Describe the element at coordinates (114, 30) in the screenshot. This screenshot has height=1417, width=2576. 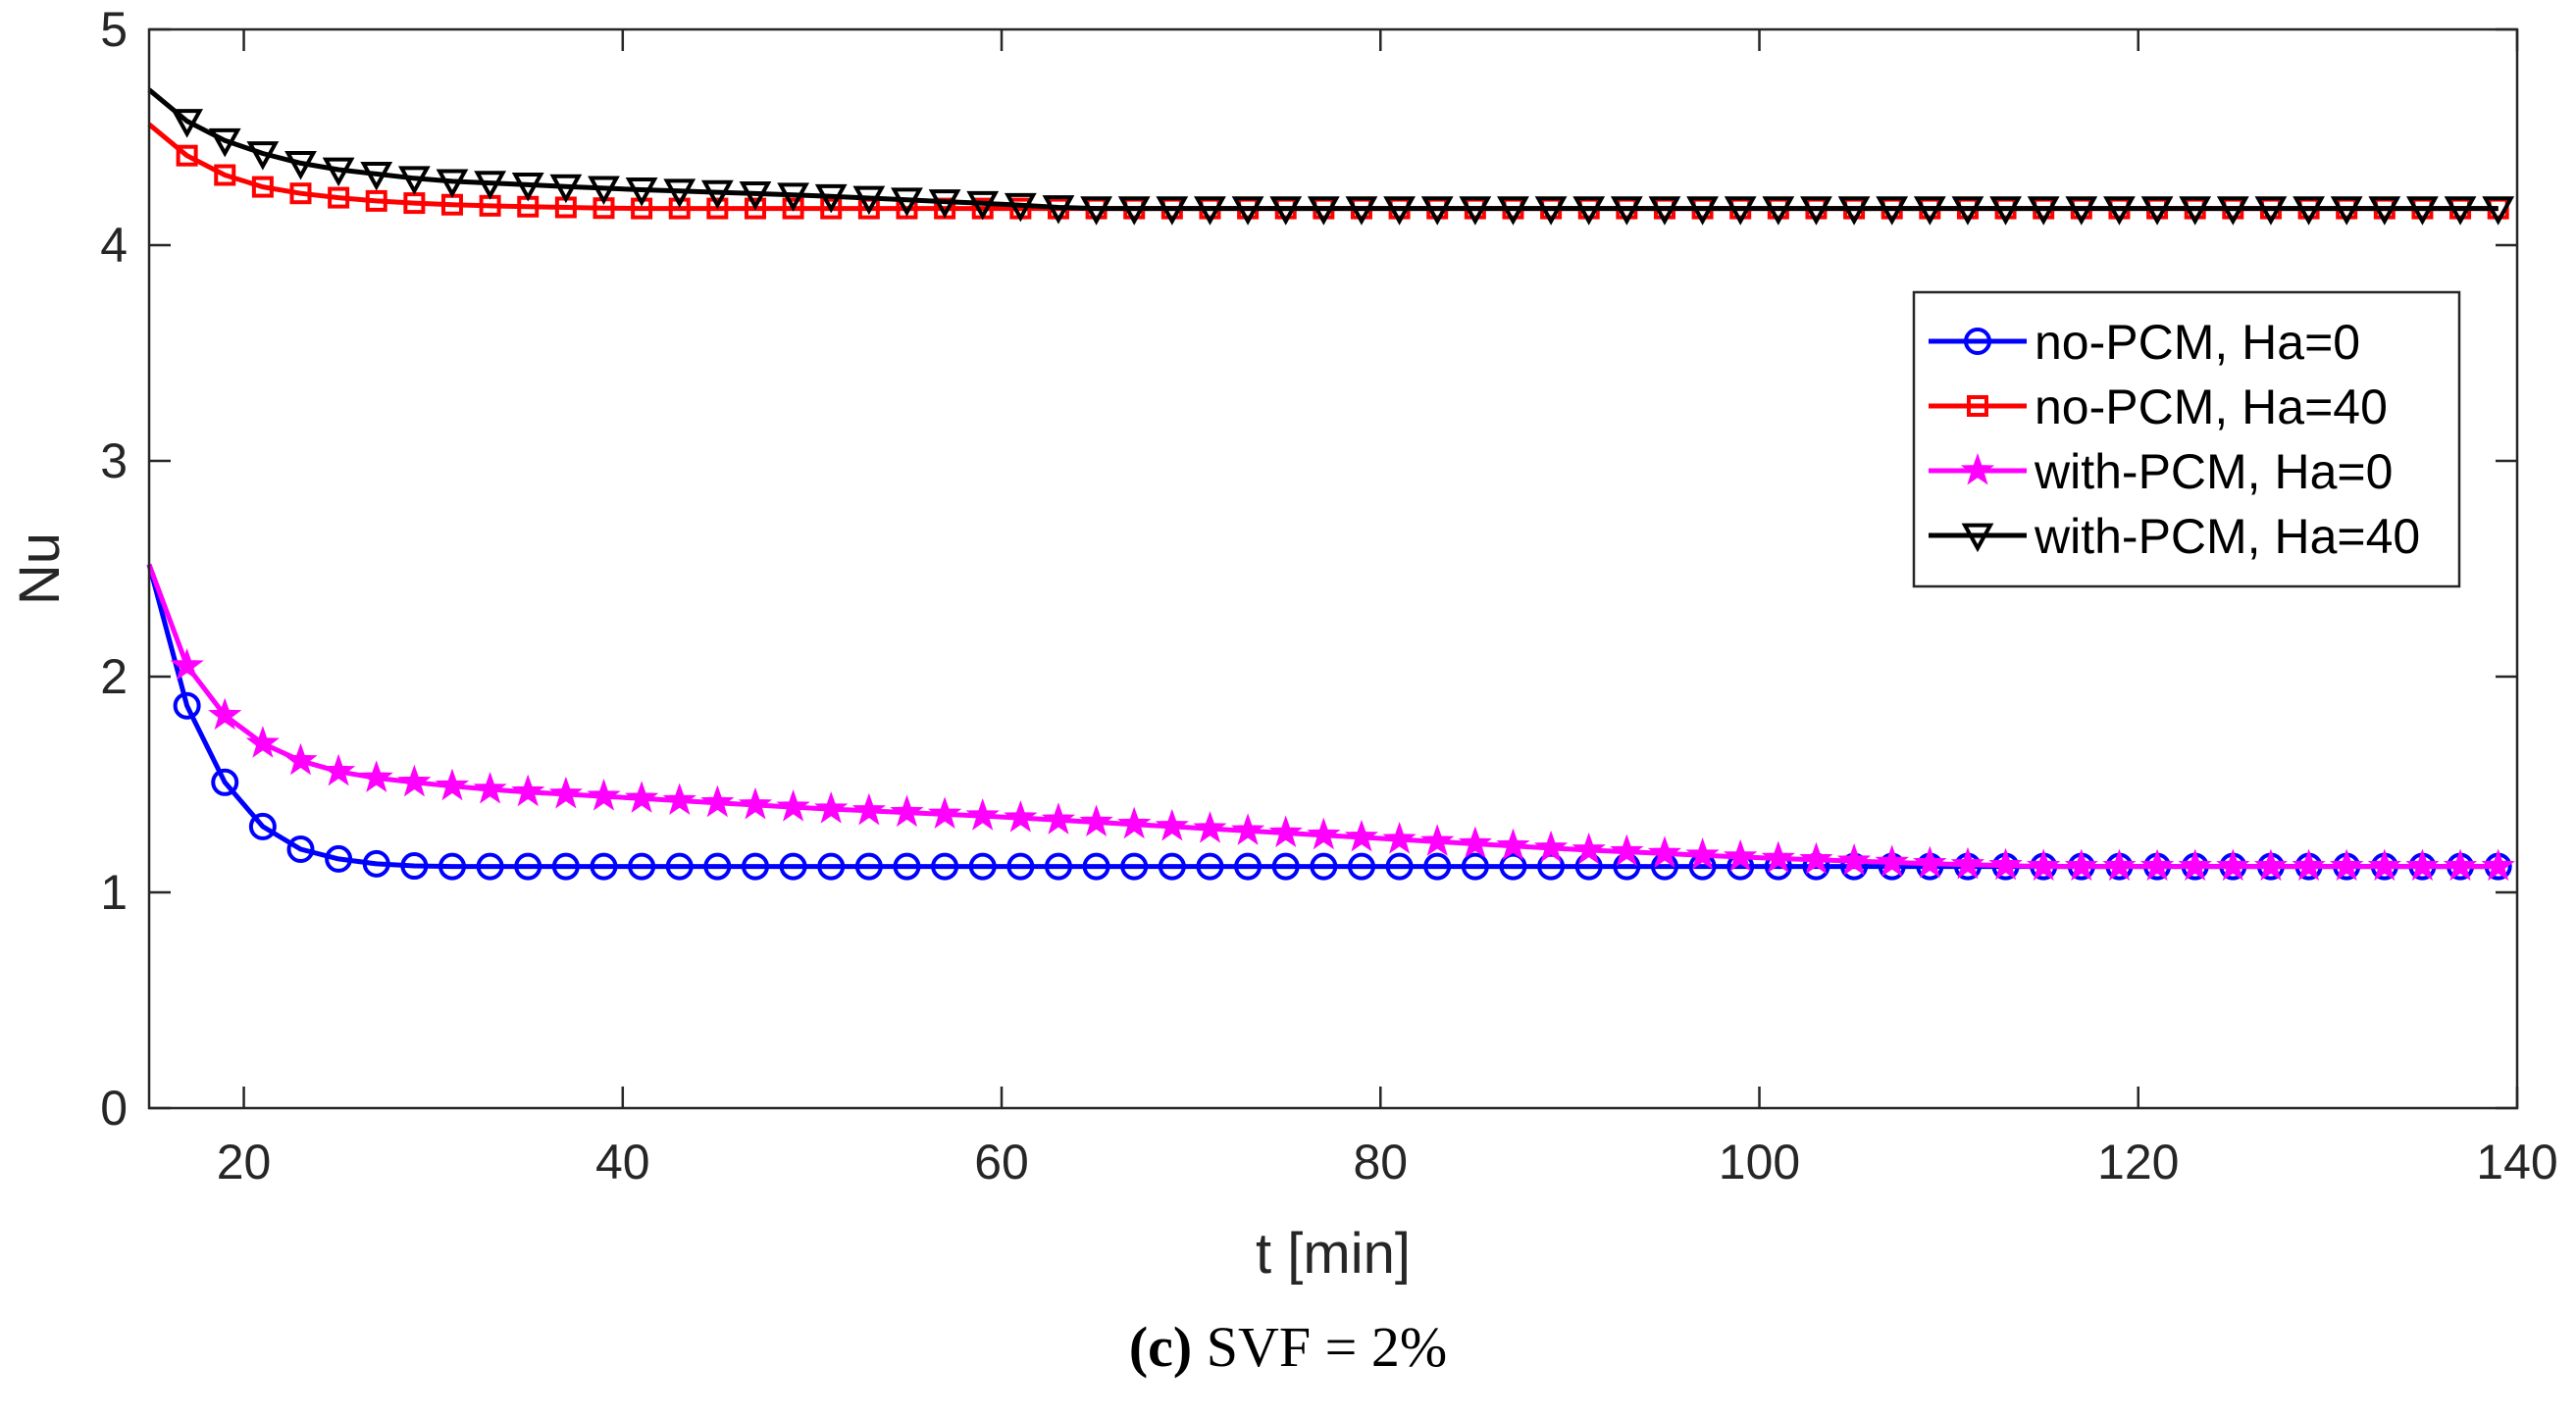
I see `y-tick-label: 5` at that location.